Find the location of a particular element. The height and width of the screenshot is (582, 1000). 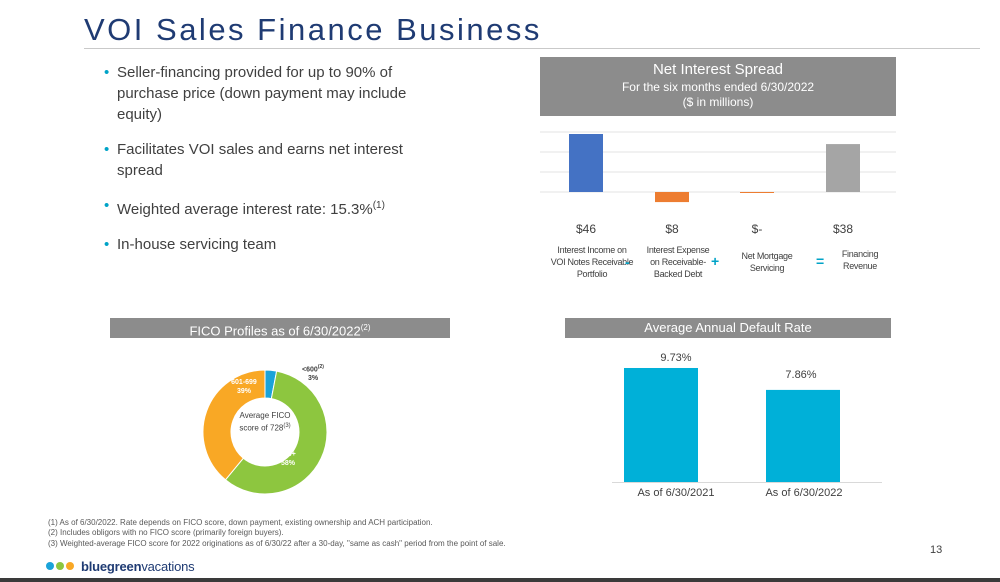

title-divider is located at coordinates (532, 48).